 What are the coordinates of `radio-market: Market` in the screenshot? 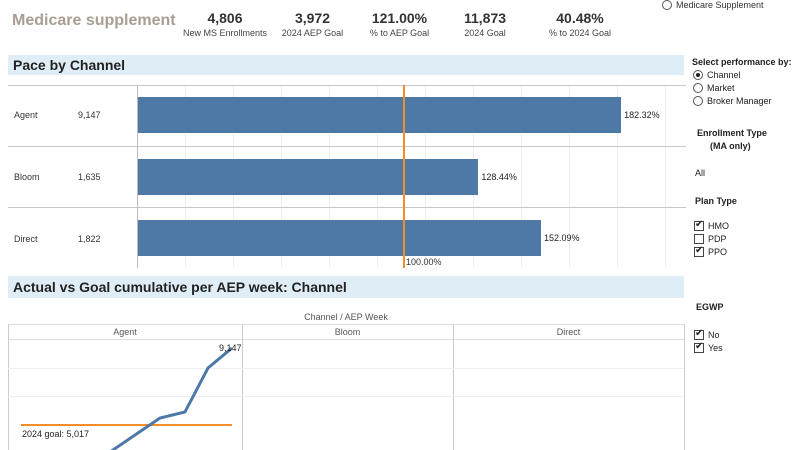 It's located at (732, 87).